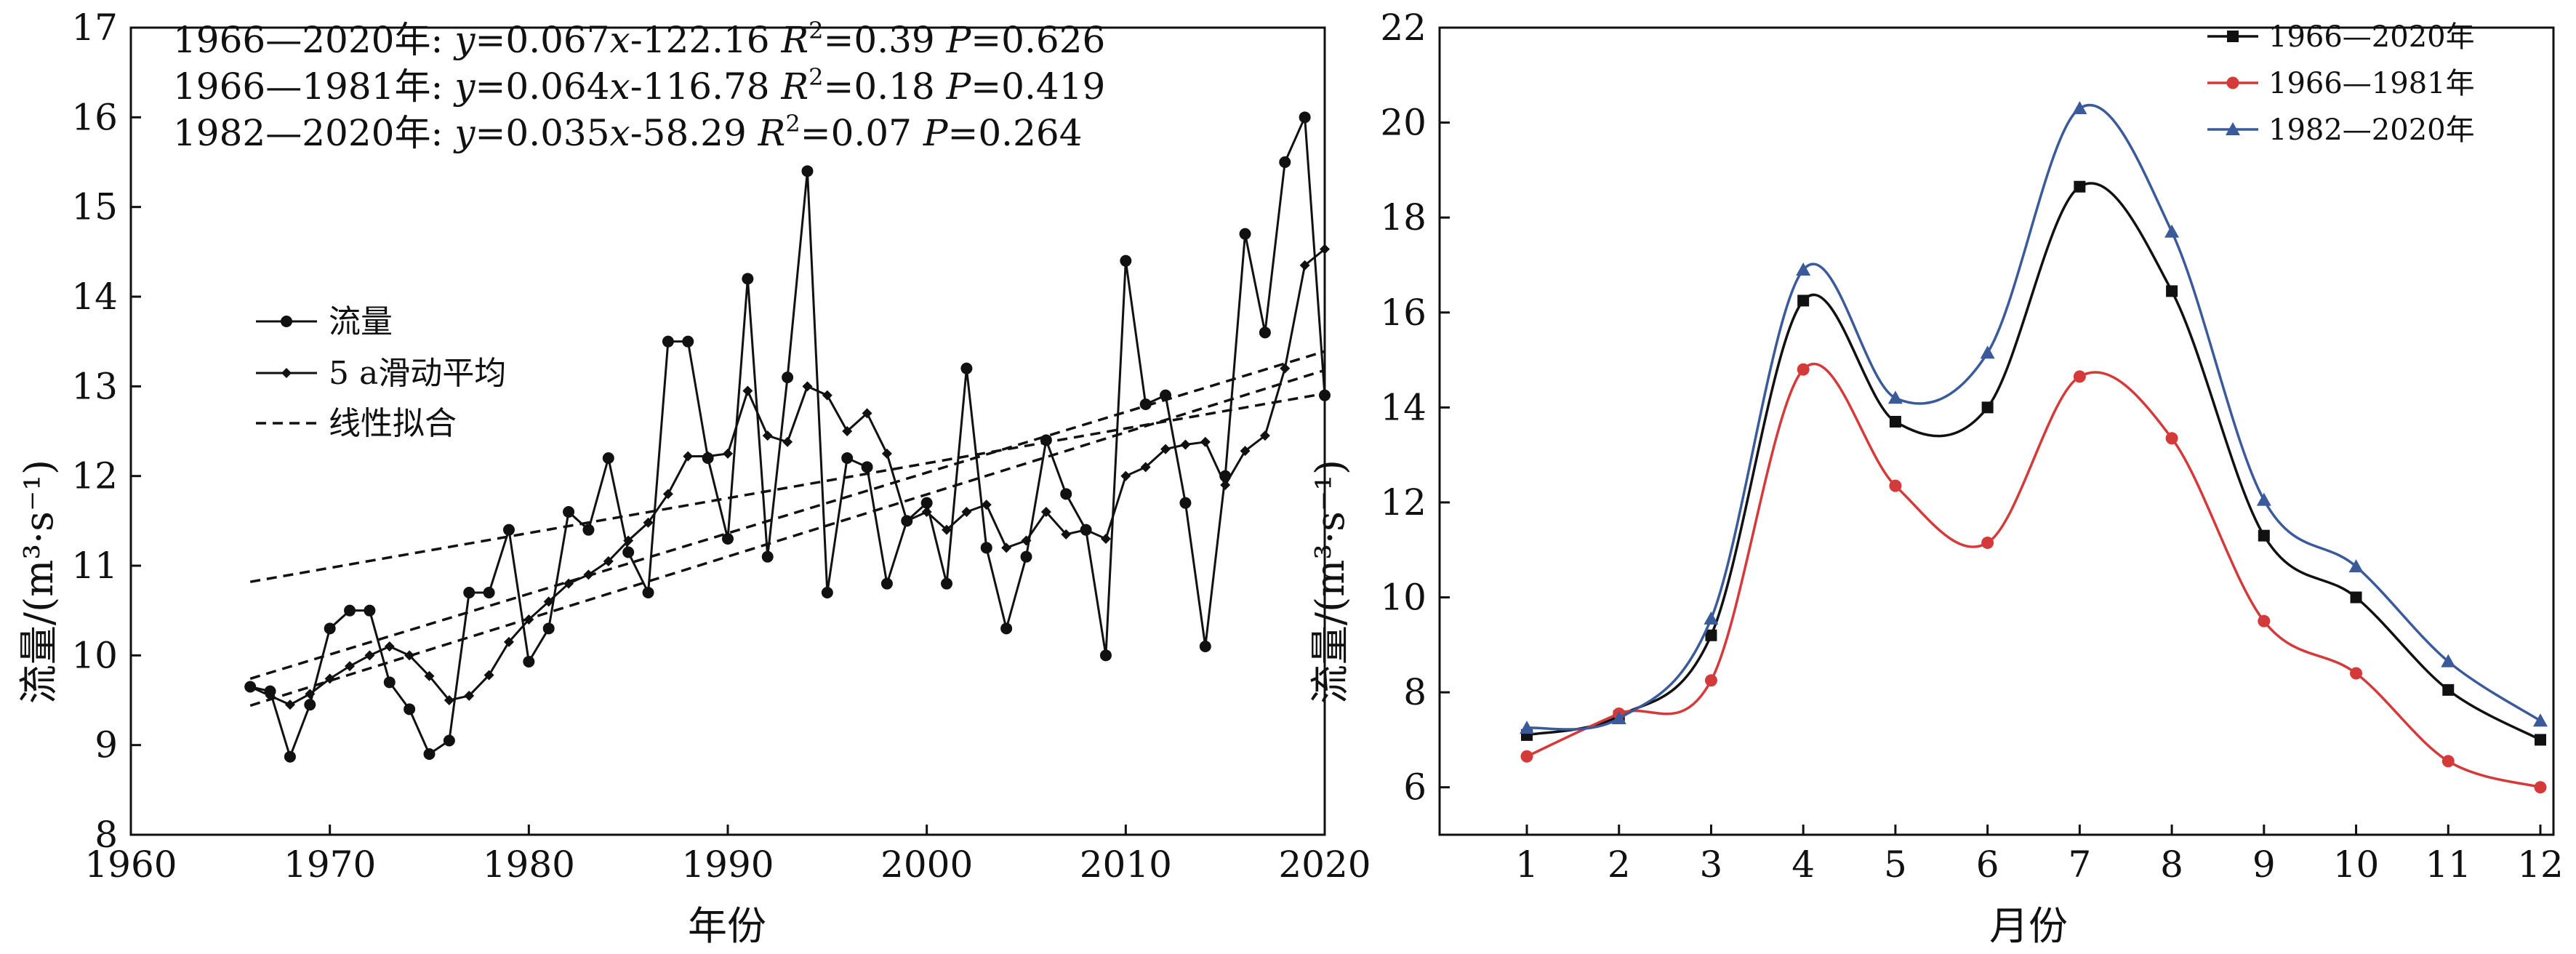  I want to click on left-x-tick-label: 1970, so click(330, 864).